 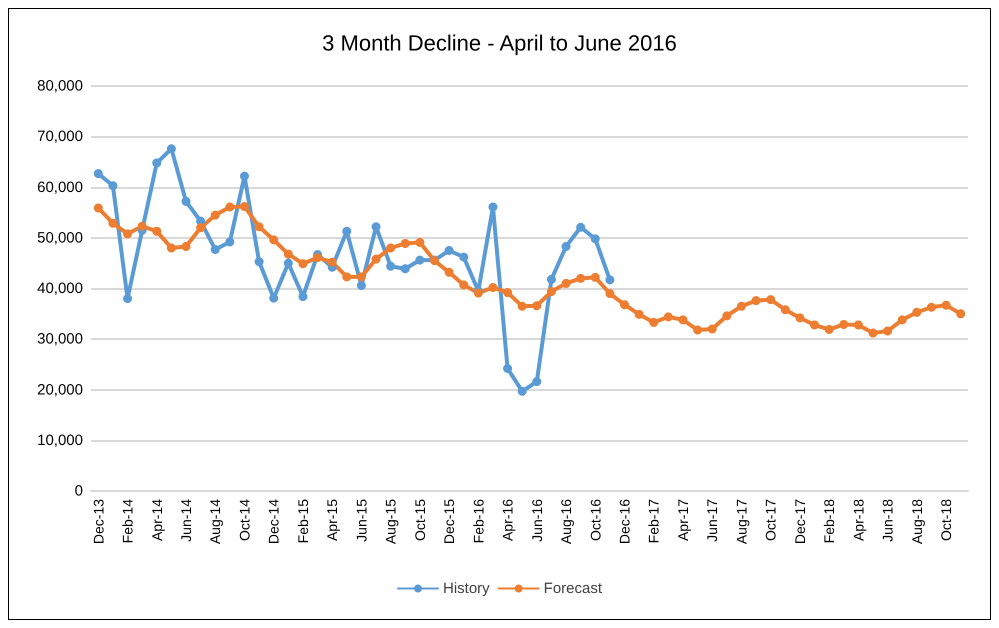 What do you see at coordinates (858, 520) in the screenshot?
I see `x-tick-label: Apr-18` at bounding box center [858, 520].